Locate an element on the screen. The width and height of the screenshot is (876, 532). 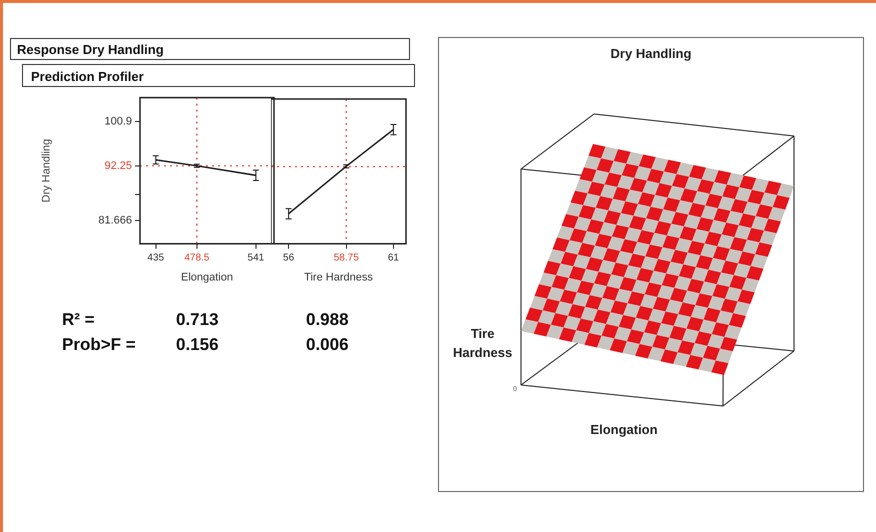
x-tick-label: 541 is located at coordinates (256, 258).